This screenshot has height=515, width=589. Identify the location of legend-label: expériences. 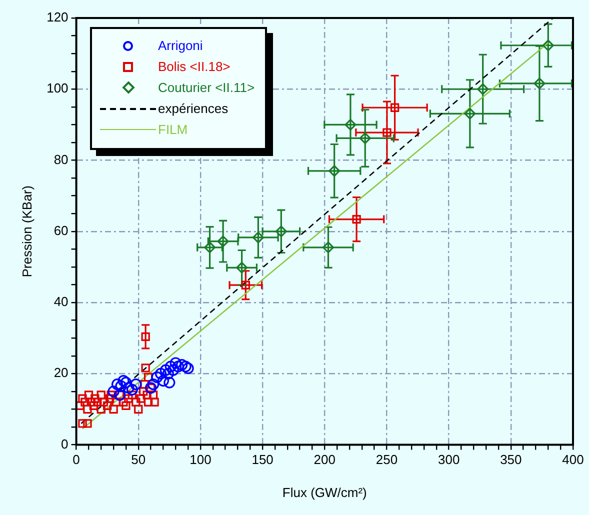
(193, 108).